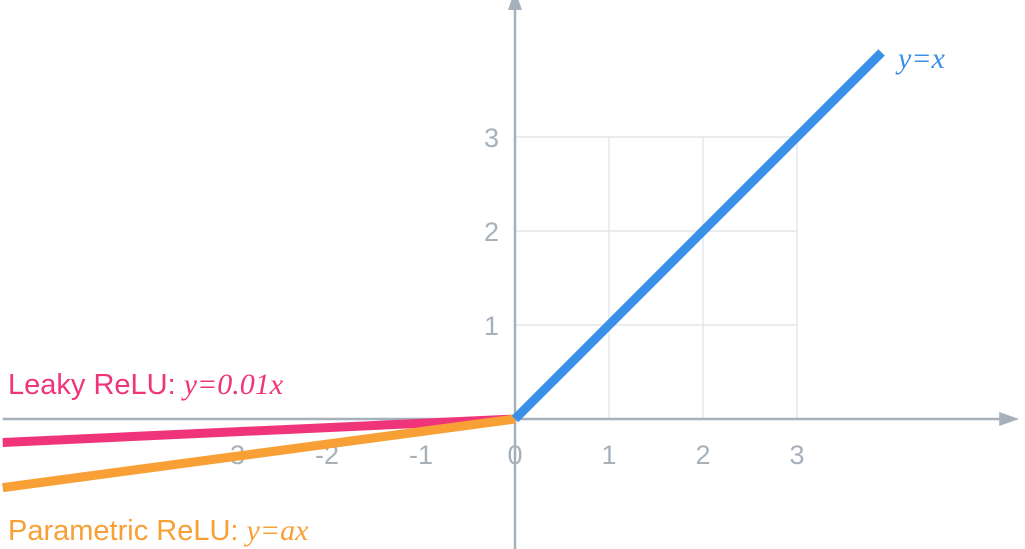  I want to click on series-formula-2: y=x, so click(920, 58).